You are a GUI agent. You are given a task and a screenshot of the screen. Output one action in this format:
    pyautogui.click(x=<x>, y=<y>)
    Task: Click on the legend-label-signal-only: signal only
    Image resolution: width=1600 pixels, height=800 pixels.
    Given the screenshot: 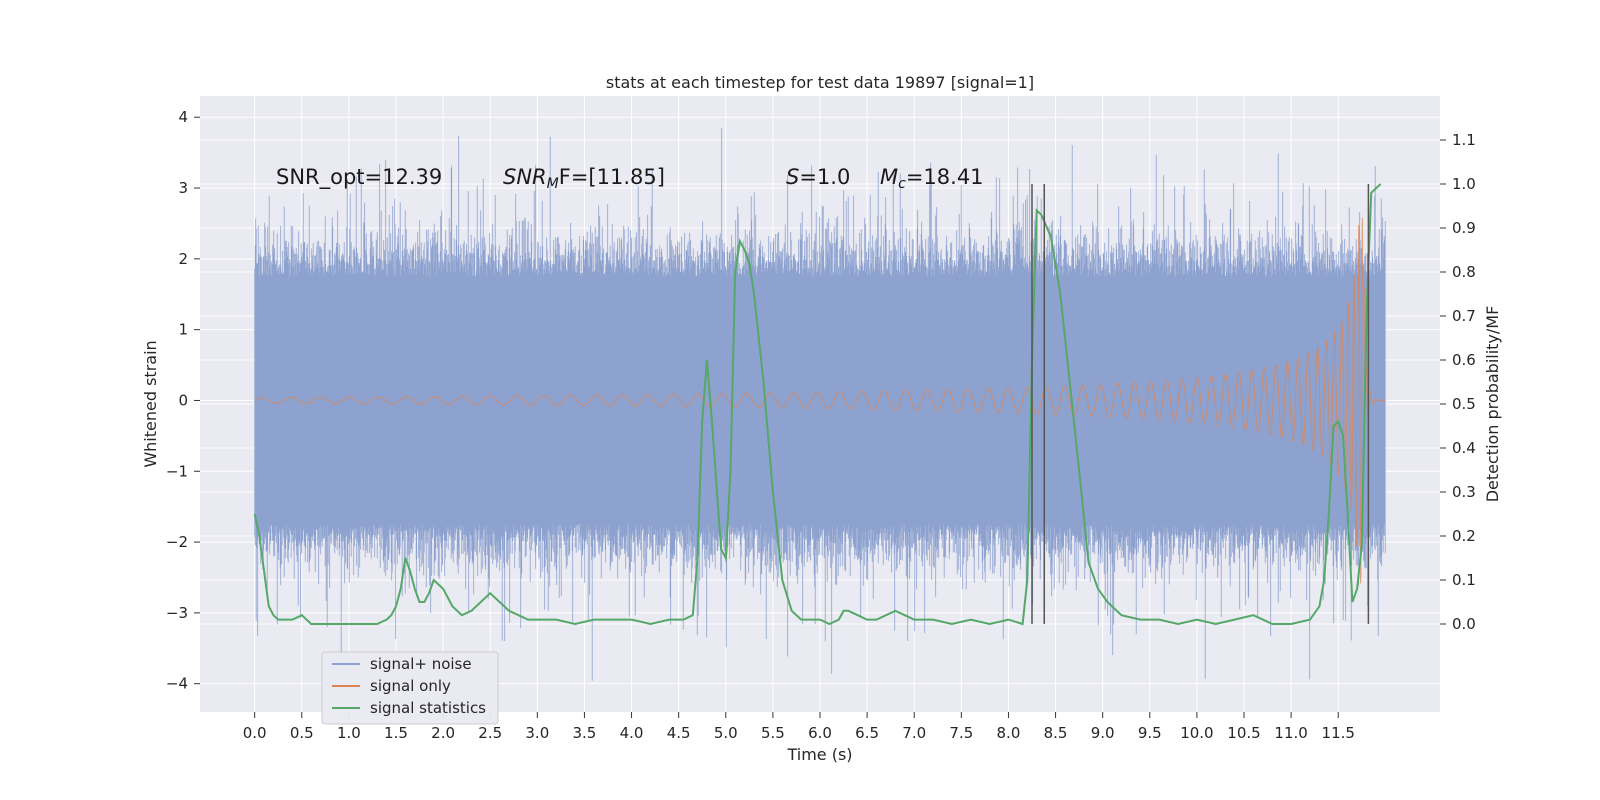 What is the action you would take?
    pyautogui.click(x=410, y=686)
    